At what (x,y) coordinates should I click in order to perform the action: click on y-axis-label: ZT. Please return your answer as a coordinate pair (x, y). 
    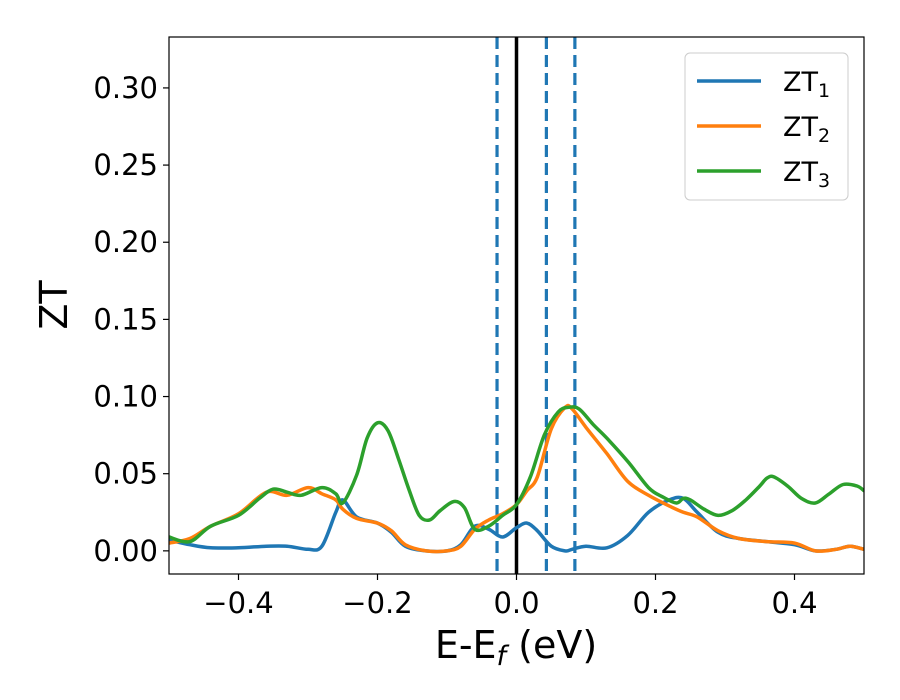
    Looking at the image, I should click on (54, 305).